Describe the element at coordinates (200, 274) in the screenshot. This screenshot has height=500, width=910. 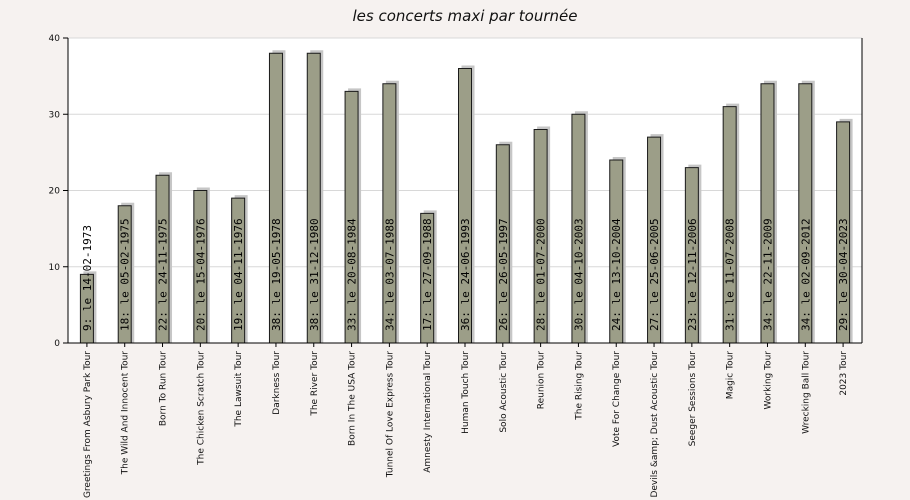
I see `data-label: 20: le 15-04-1976` at that location.